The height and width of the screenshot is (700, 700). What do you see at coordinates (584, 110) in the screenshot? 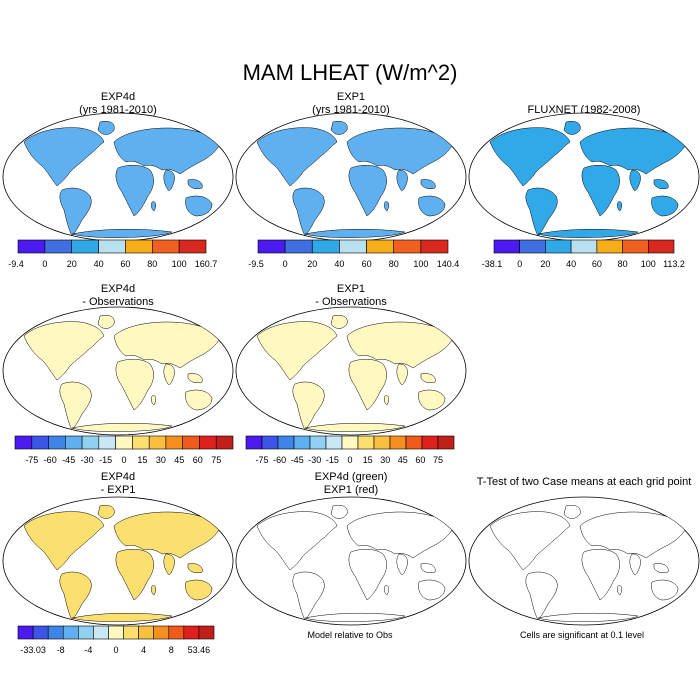
I see `panel-title-fluxnet-0: FLUXNET (1982-2008)` at bounding box center [584, 110].